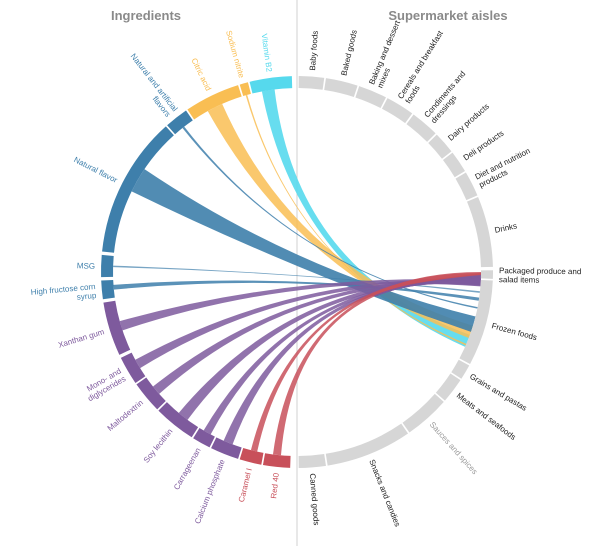 The image size is (598, 546). What do you see at coordinates (397, 111) in the screenshot?
I see `aisle-arc-cereals-and-breakfast-foods` at bounding box center [397, 111].